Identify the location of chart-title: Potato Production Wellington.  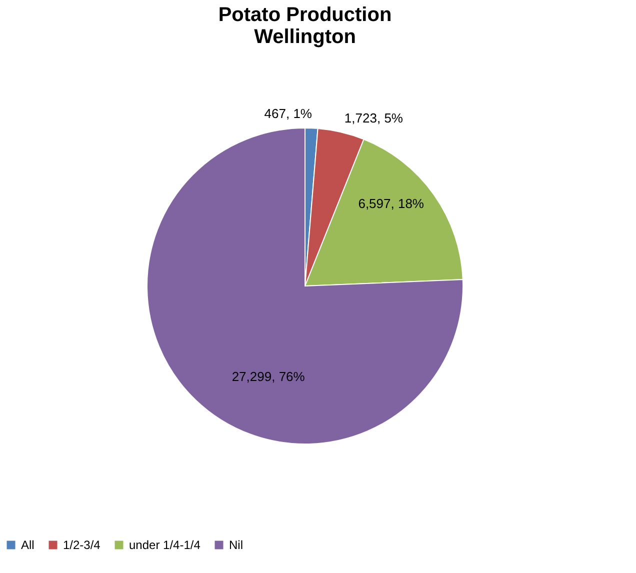
(305, 26).